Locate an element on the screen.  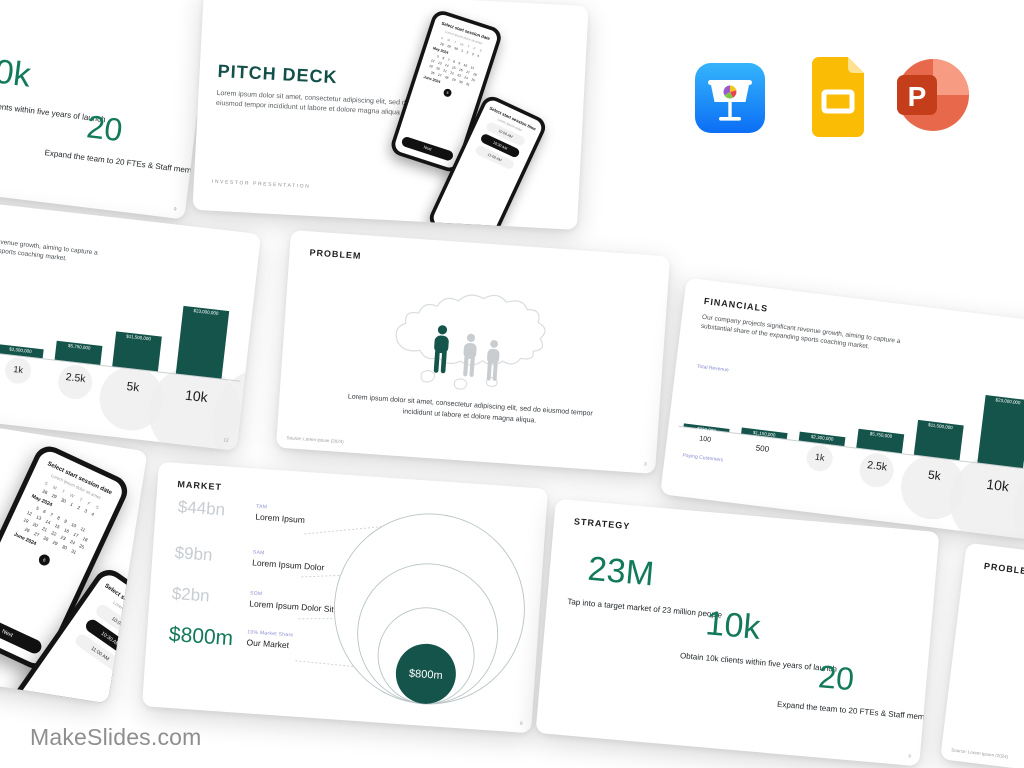
keynote-icon is located at coordinates (730, 100).